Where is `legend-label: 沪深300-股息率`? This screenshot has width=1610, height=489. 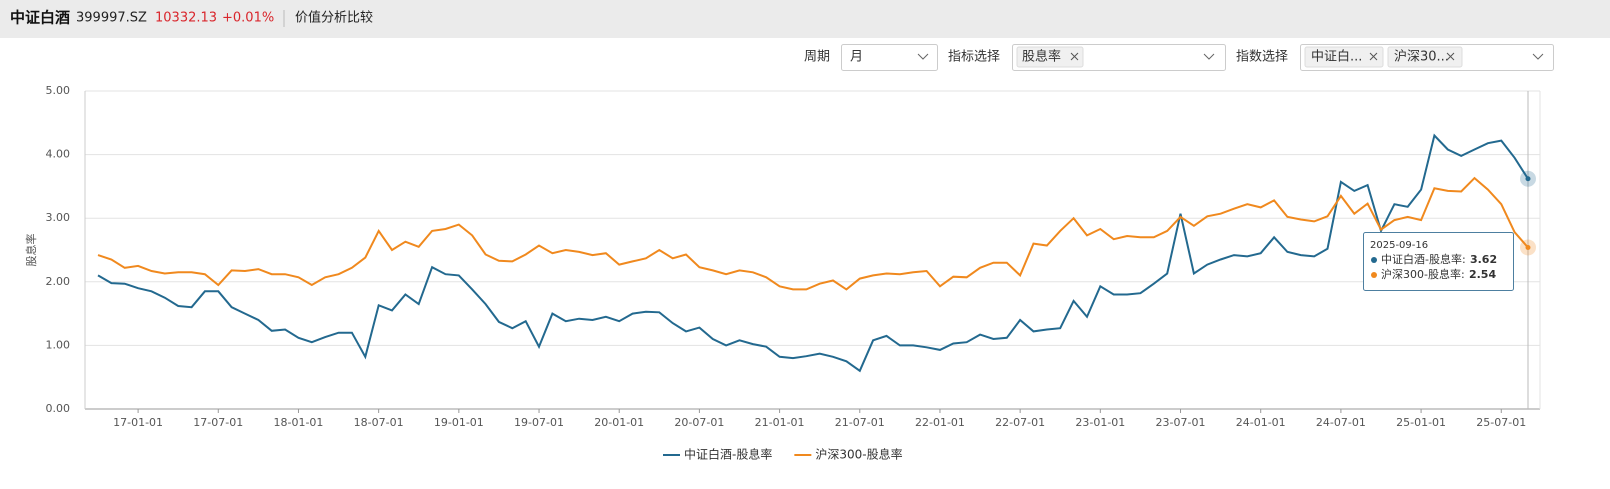
legend-label: 沪深300-股息率 is located at coordinates (858, 454).